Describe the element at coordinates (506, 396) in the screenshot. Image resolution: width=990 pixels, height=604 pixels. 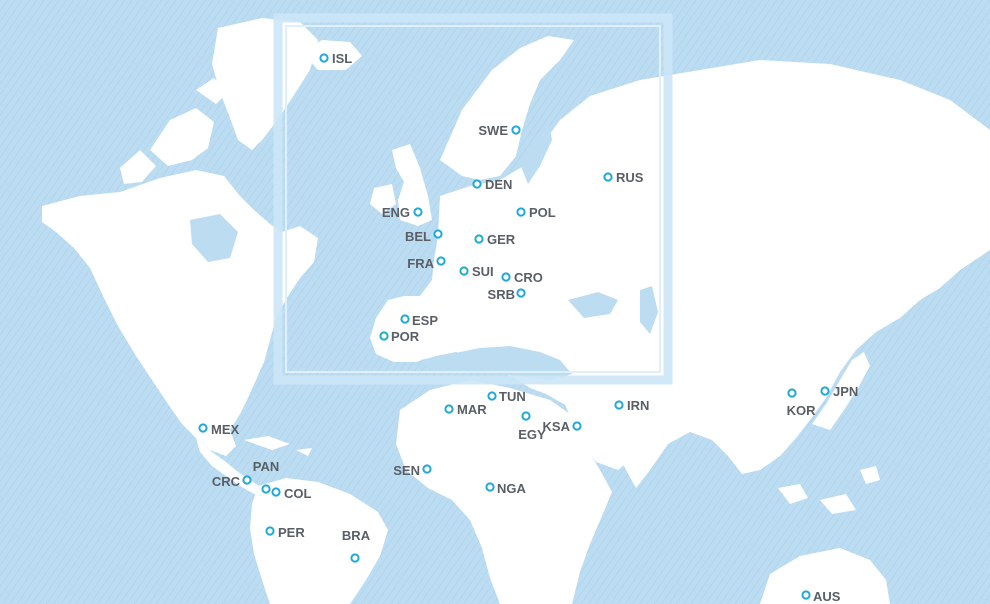
I see `marker-tun: TUN` at that location.